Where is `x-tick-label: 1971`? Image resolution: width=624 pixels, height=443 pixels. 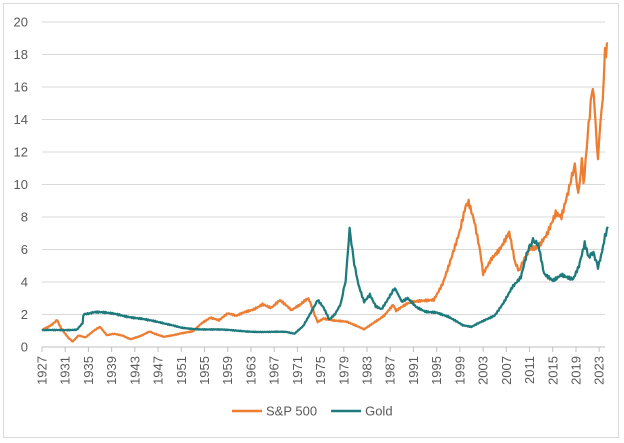
x-tick-label: 1971 is located at coordinates (297, 370).